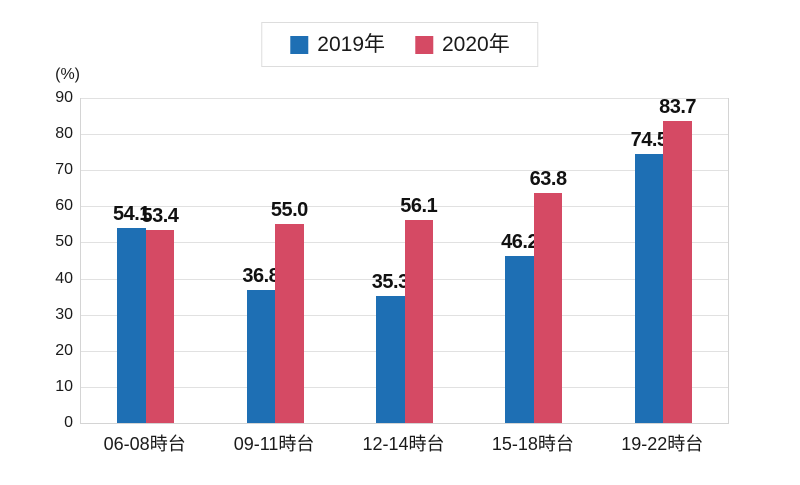  What do you see at coordinates (662, 444) in the screenshot?
I see `x-tick-label: 19-22時台` at bounding box center [662, 444].